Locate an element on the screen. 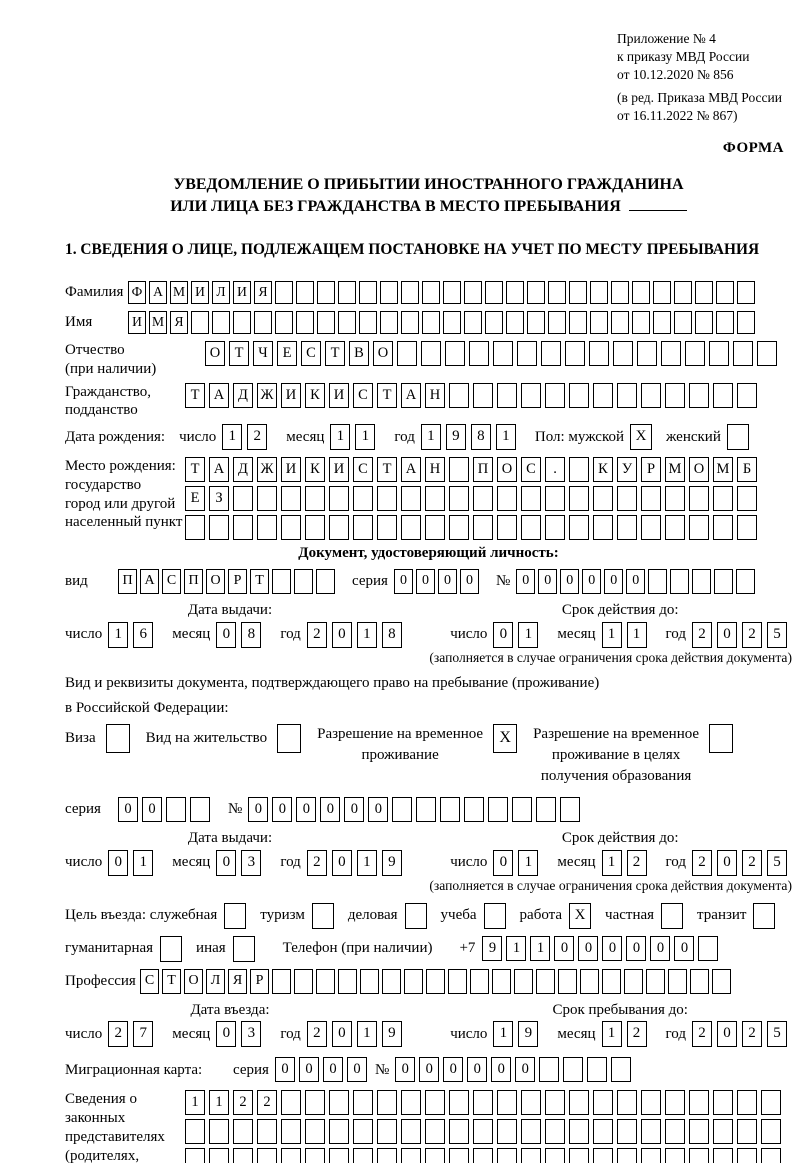 This screenshot has width=800, height=1163. identity-doc-number-boxes-cell-3: 0 is located at coordinates (570, 581).